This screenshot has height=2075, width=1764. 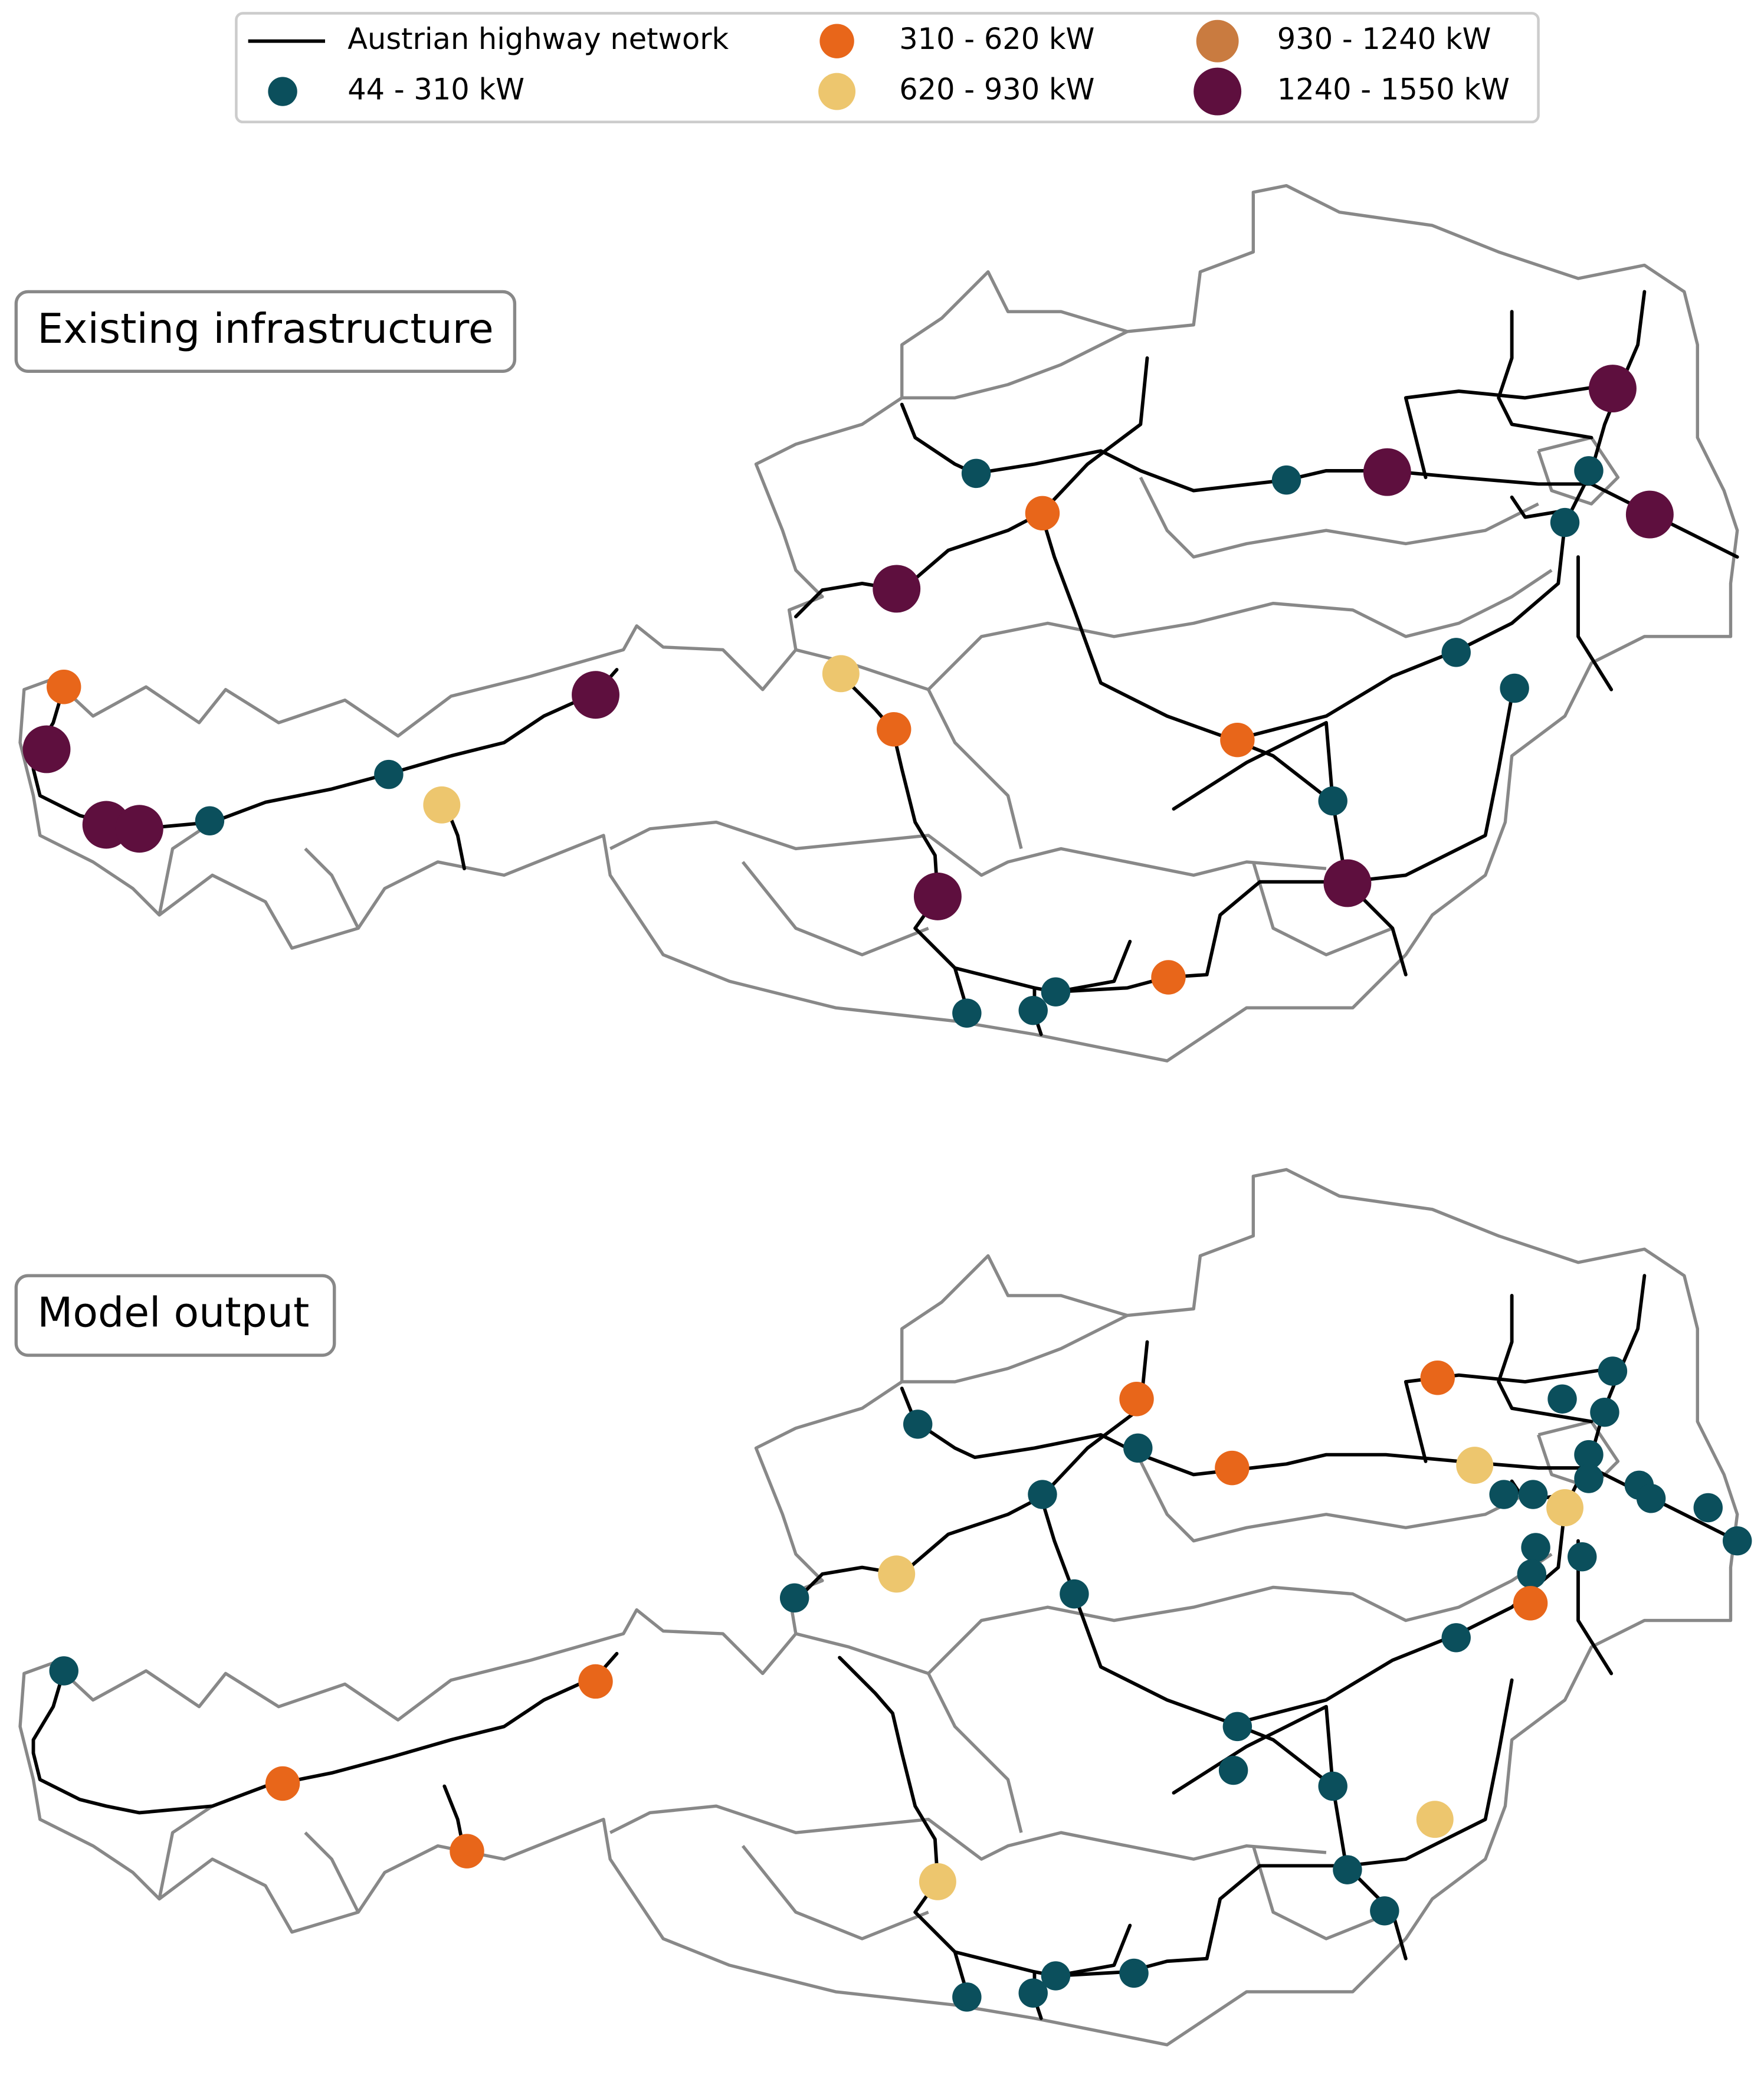 What do you see at coordinates (997, 90) in the screenshot?
I see `legend-label: 620 - 930 kW` at bounding box center [997, 90].